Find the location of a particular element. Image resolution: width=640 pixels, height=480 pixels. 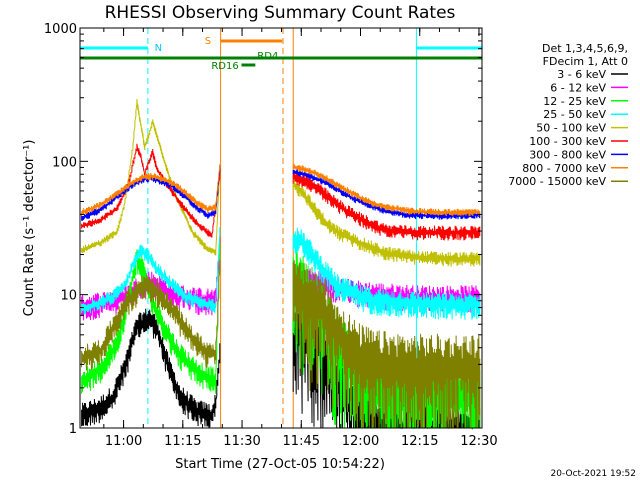

legend-label-2: 12 - 25 keV is located at coordinates (574, 101).